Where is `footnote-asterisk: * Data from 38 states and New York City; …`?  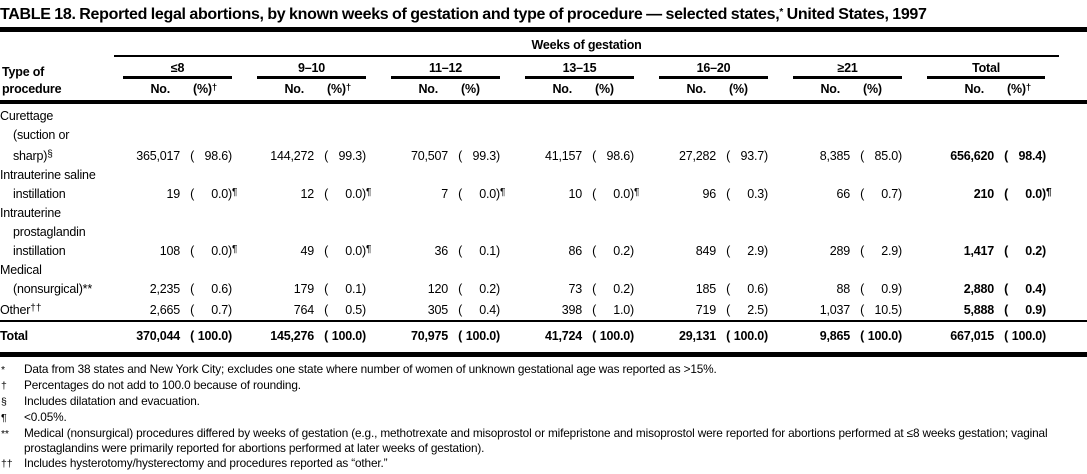
footnote-asterisk: * Data from 38 states and New York City; … is located at coordinates (543, 370).